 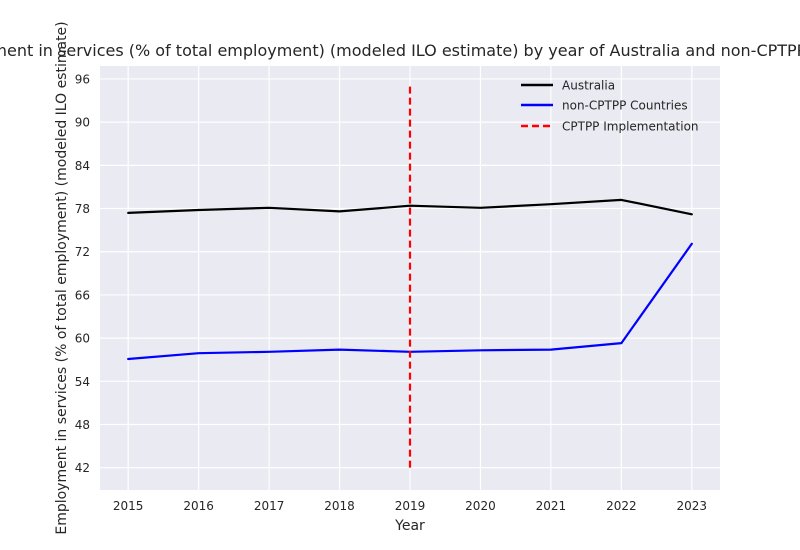 What do you see at coordinates (82, 295) in the screenshot?
I see `y-tick-label: 66` at bounding box center [82, 295].